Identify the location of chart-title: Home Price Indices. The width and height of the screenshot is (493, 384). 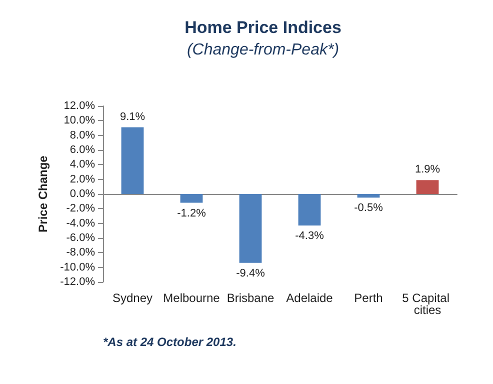
(263, 27).